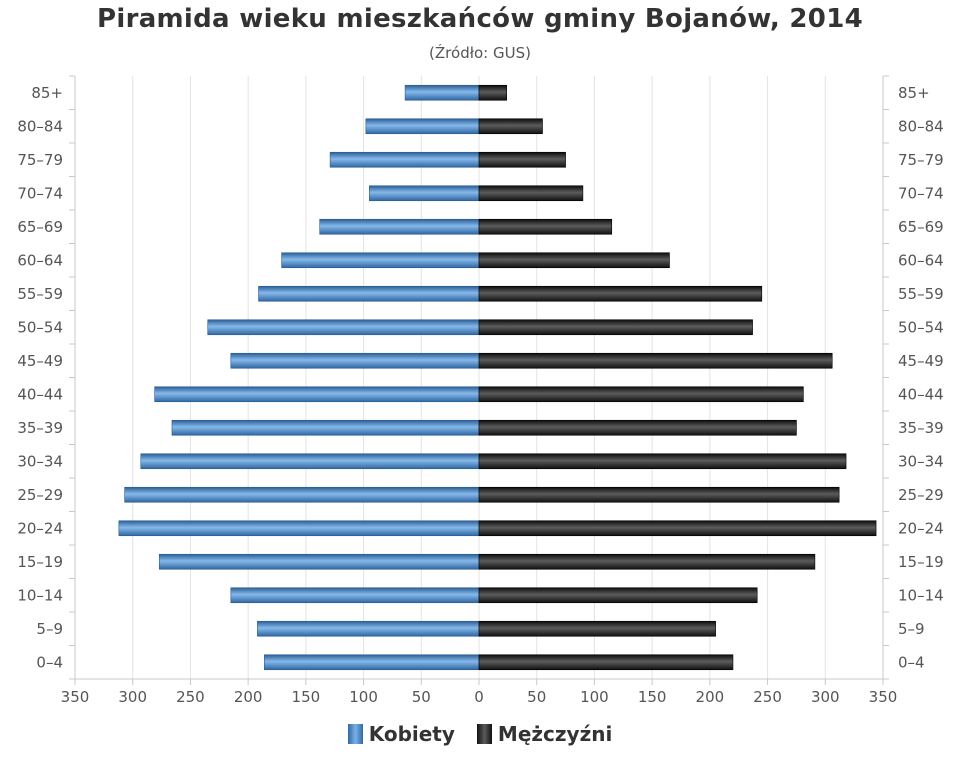  Describe the element at coordinates (921, 528) in the screenshot. I see `y-tick-label-right: 20–24` at that location.